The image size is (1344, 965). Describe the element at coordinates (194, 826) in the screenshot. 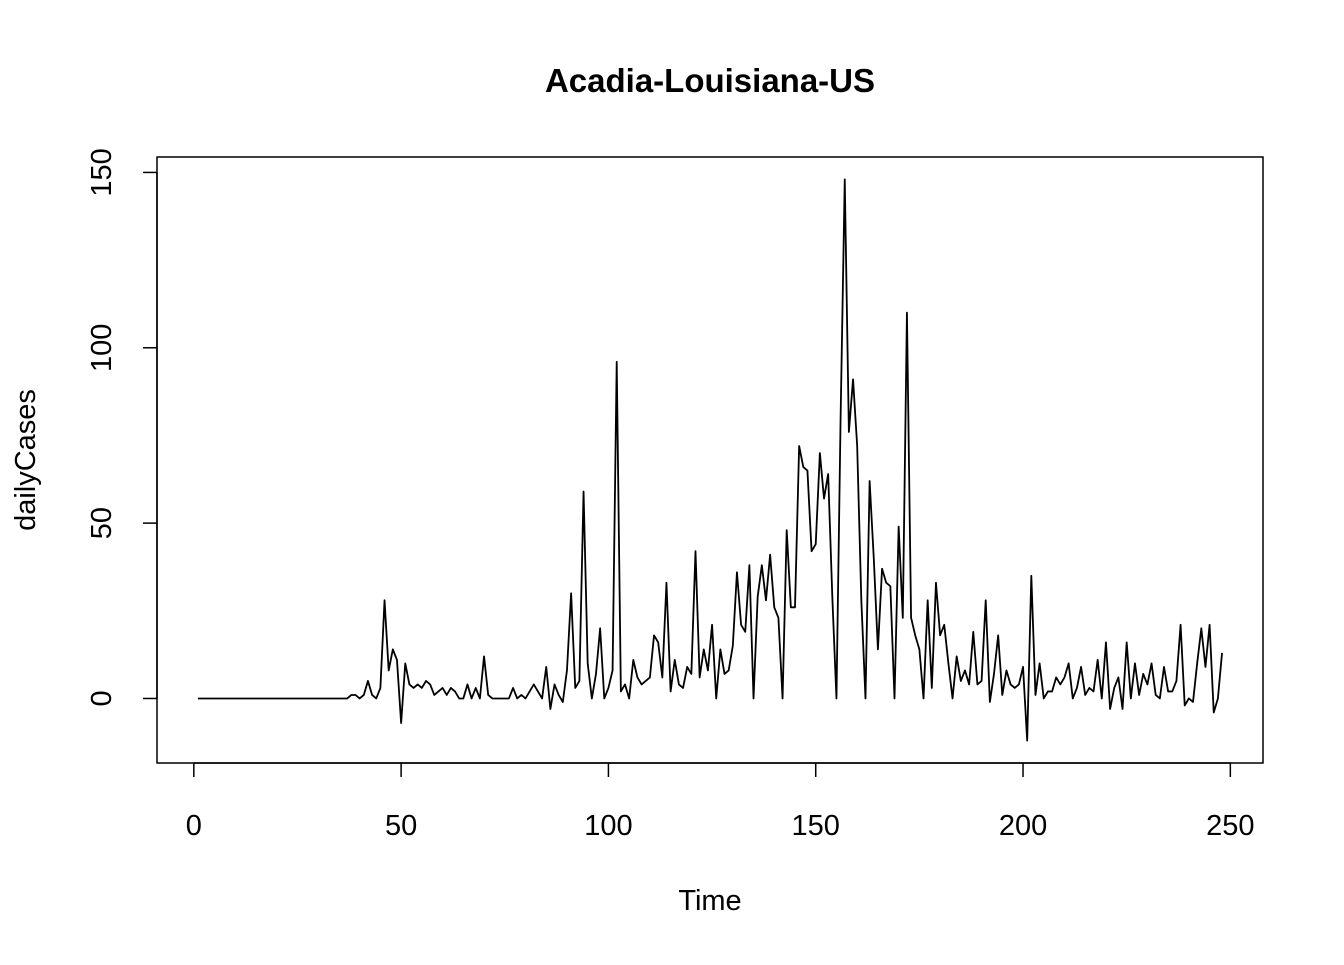

I see `x-tick-label: 0` at that location.